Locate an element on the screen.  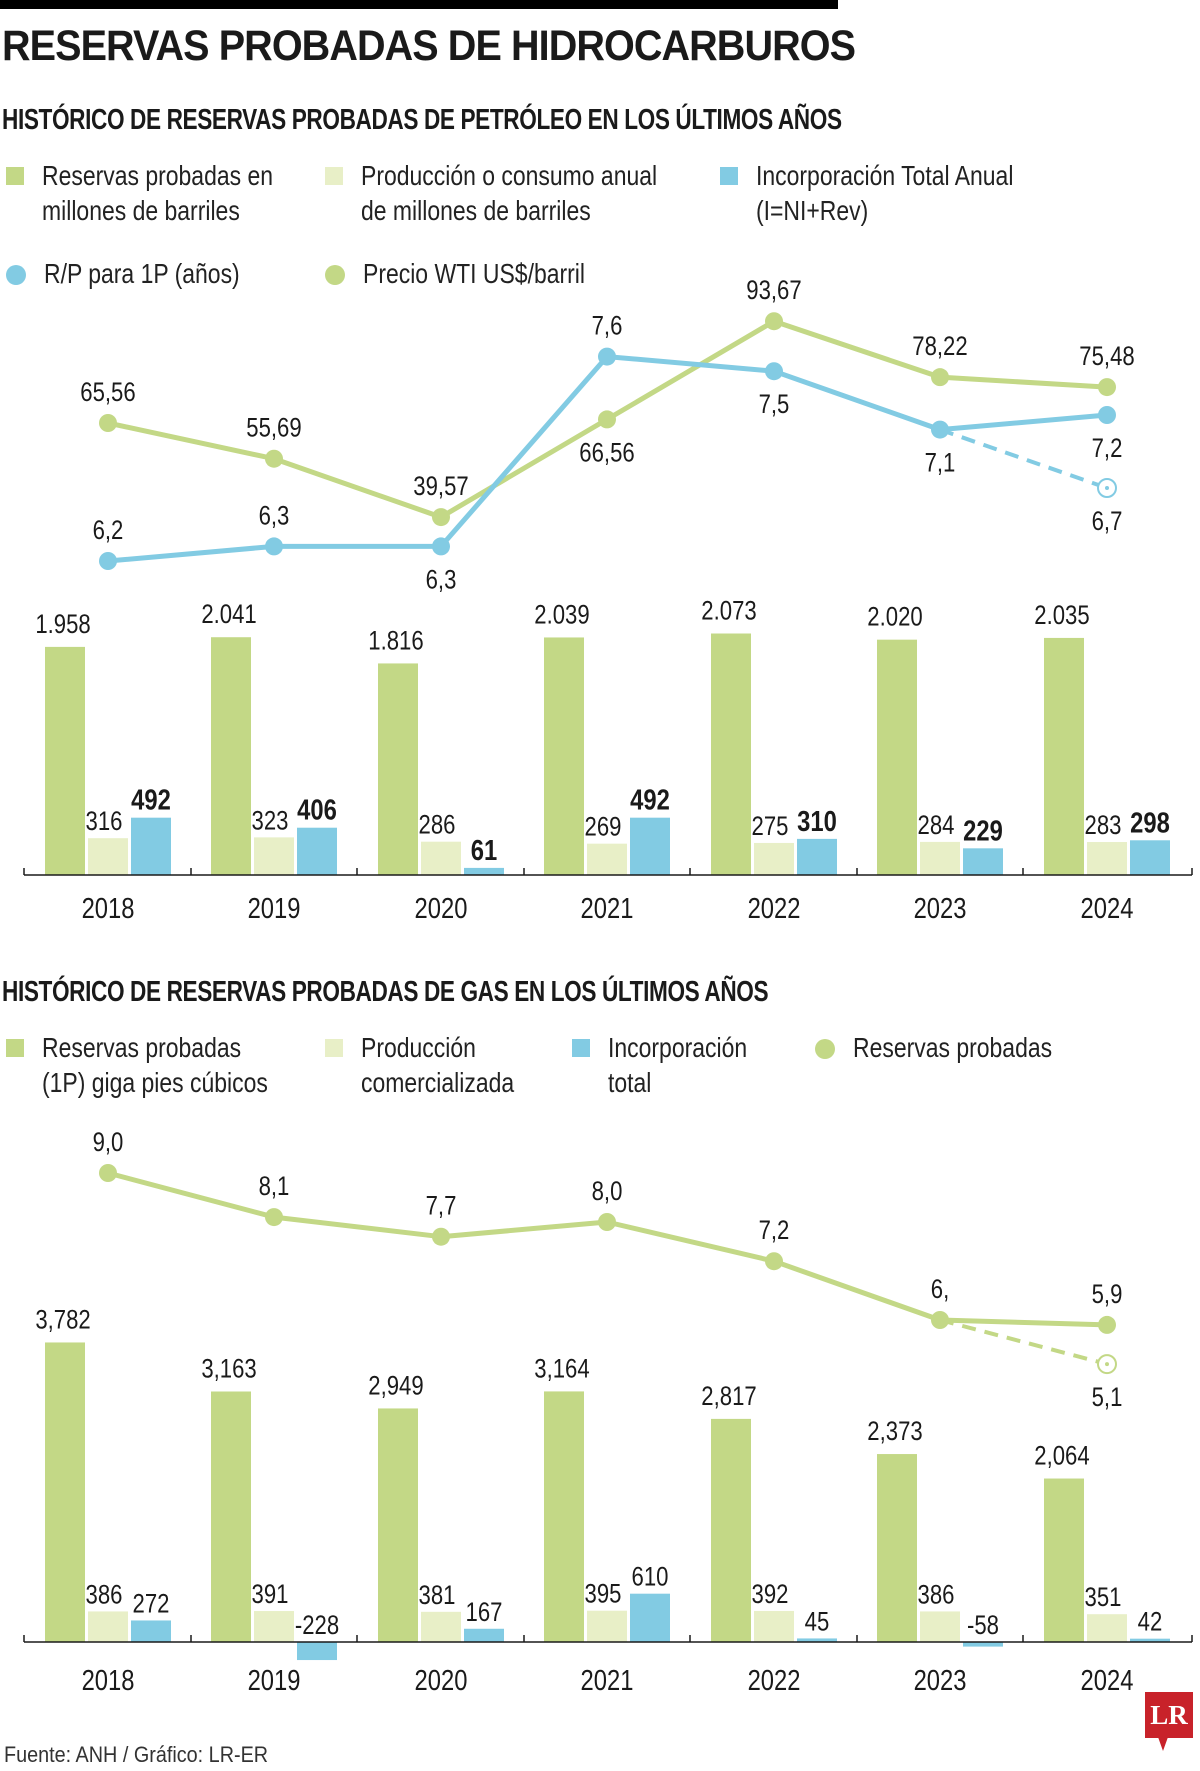
bar-value-label: 298 is located at coordinates (1150, 822).